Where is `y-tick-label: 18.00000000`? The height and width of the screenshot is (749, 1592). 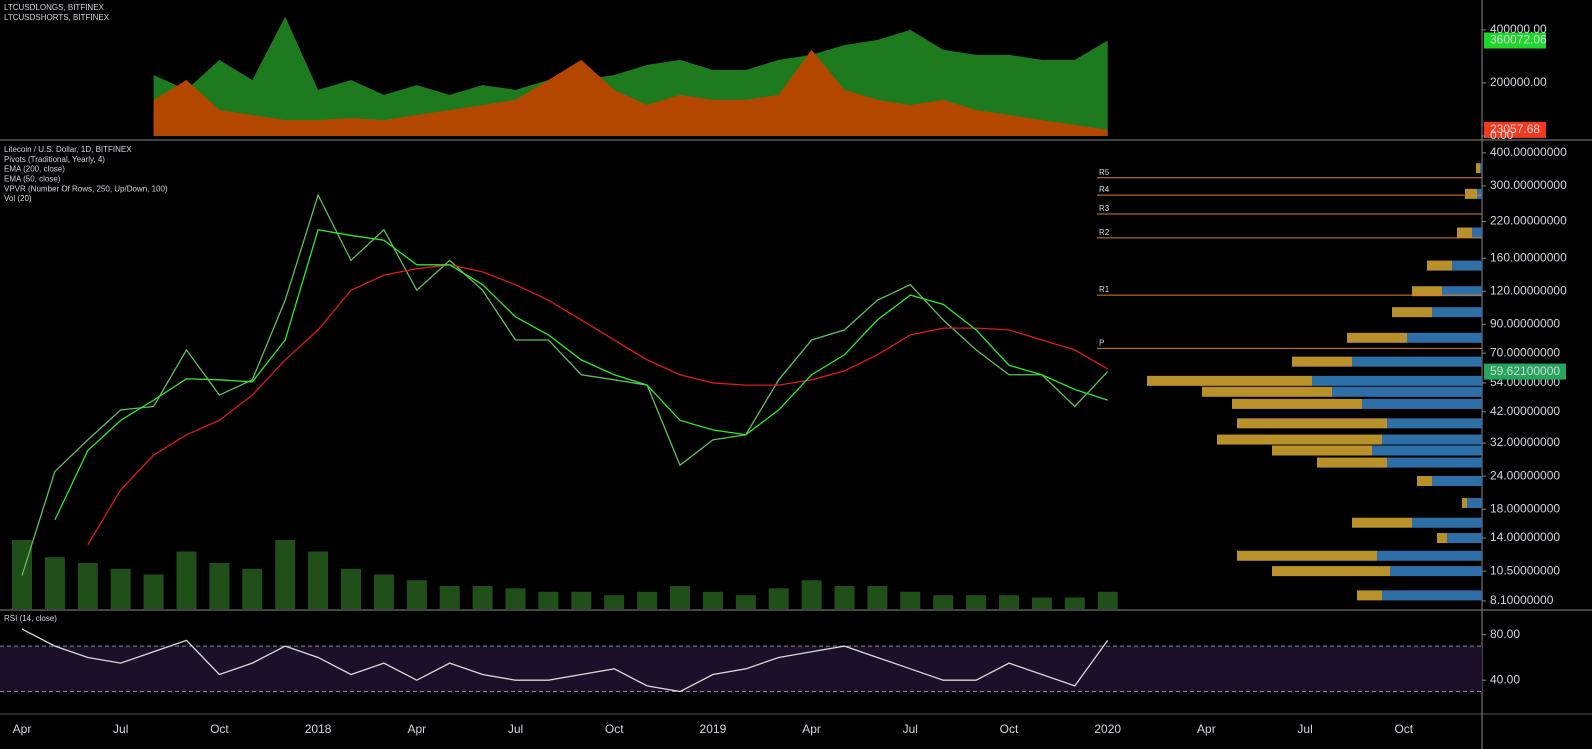 y-tick-label: 18.00000000 is located at coordinates (1525, 508).